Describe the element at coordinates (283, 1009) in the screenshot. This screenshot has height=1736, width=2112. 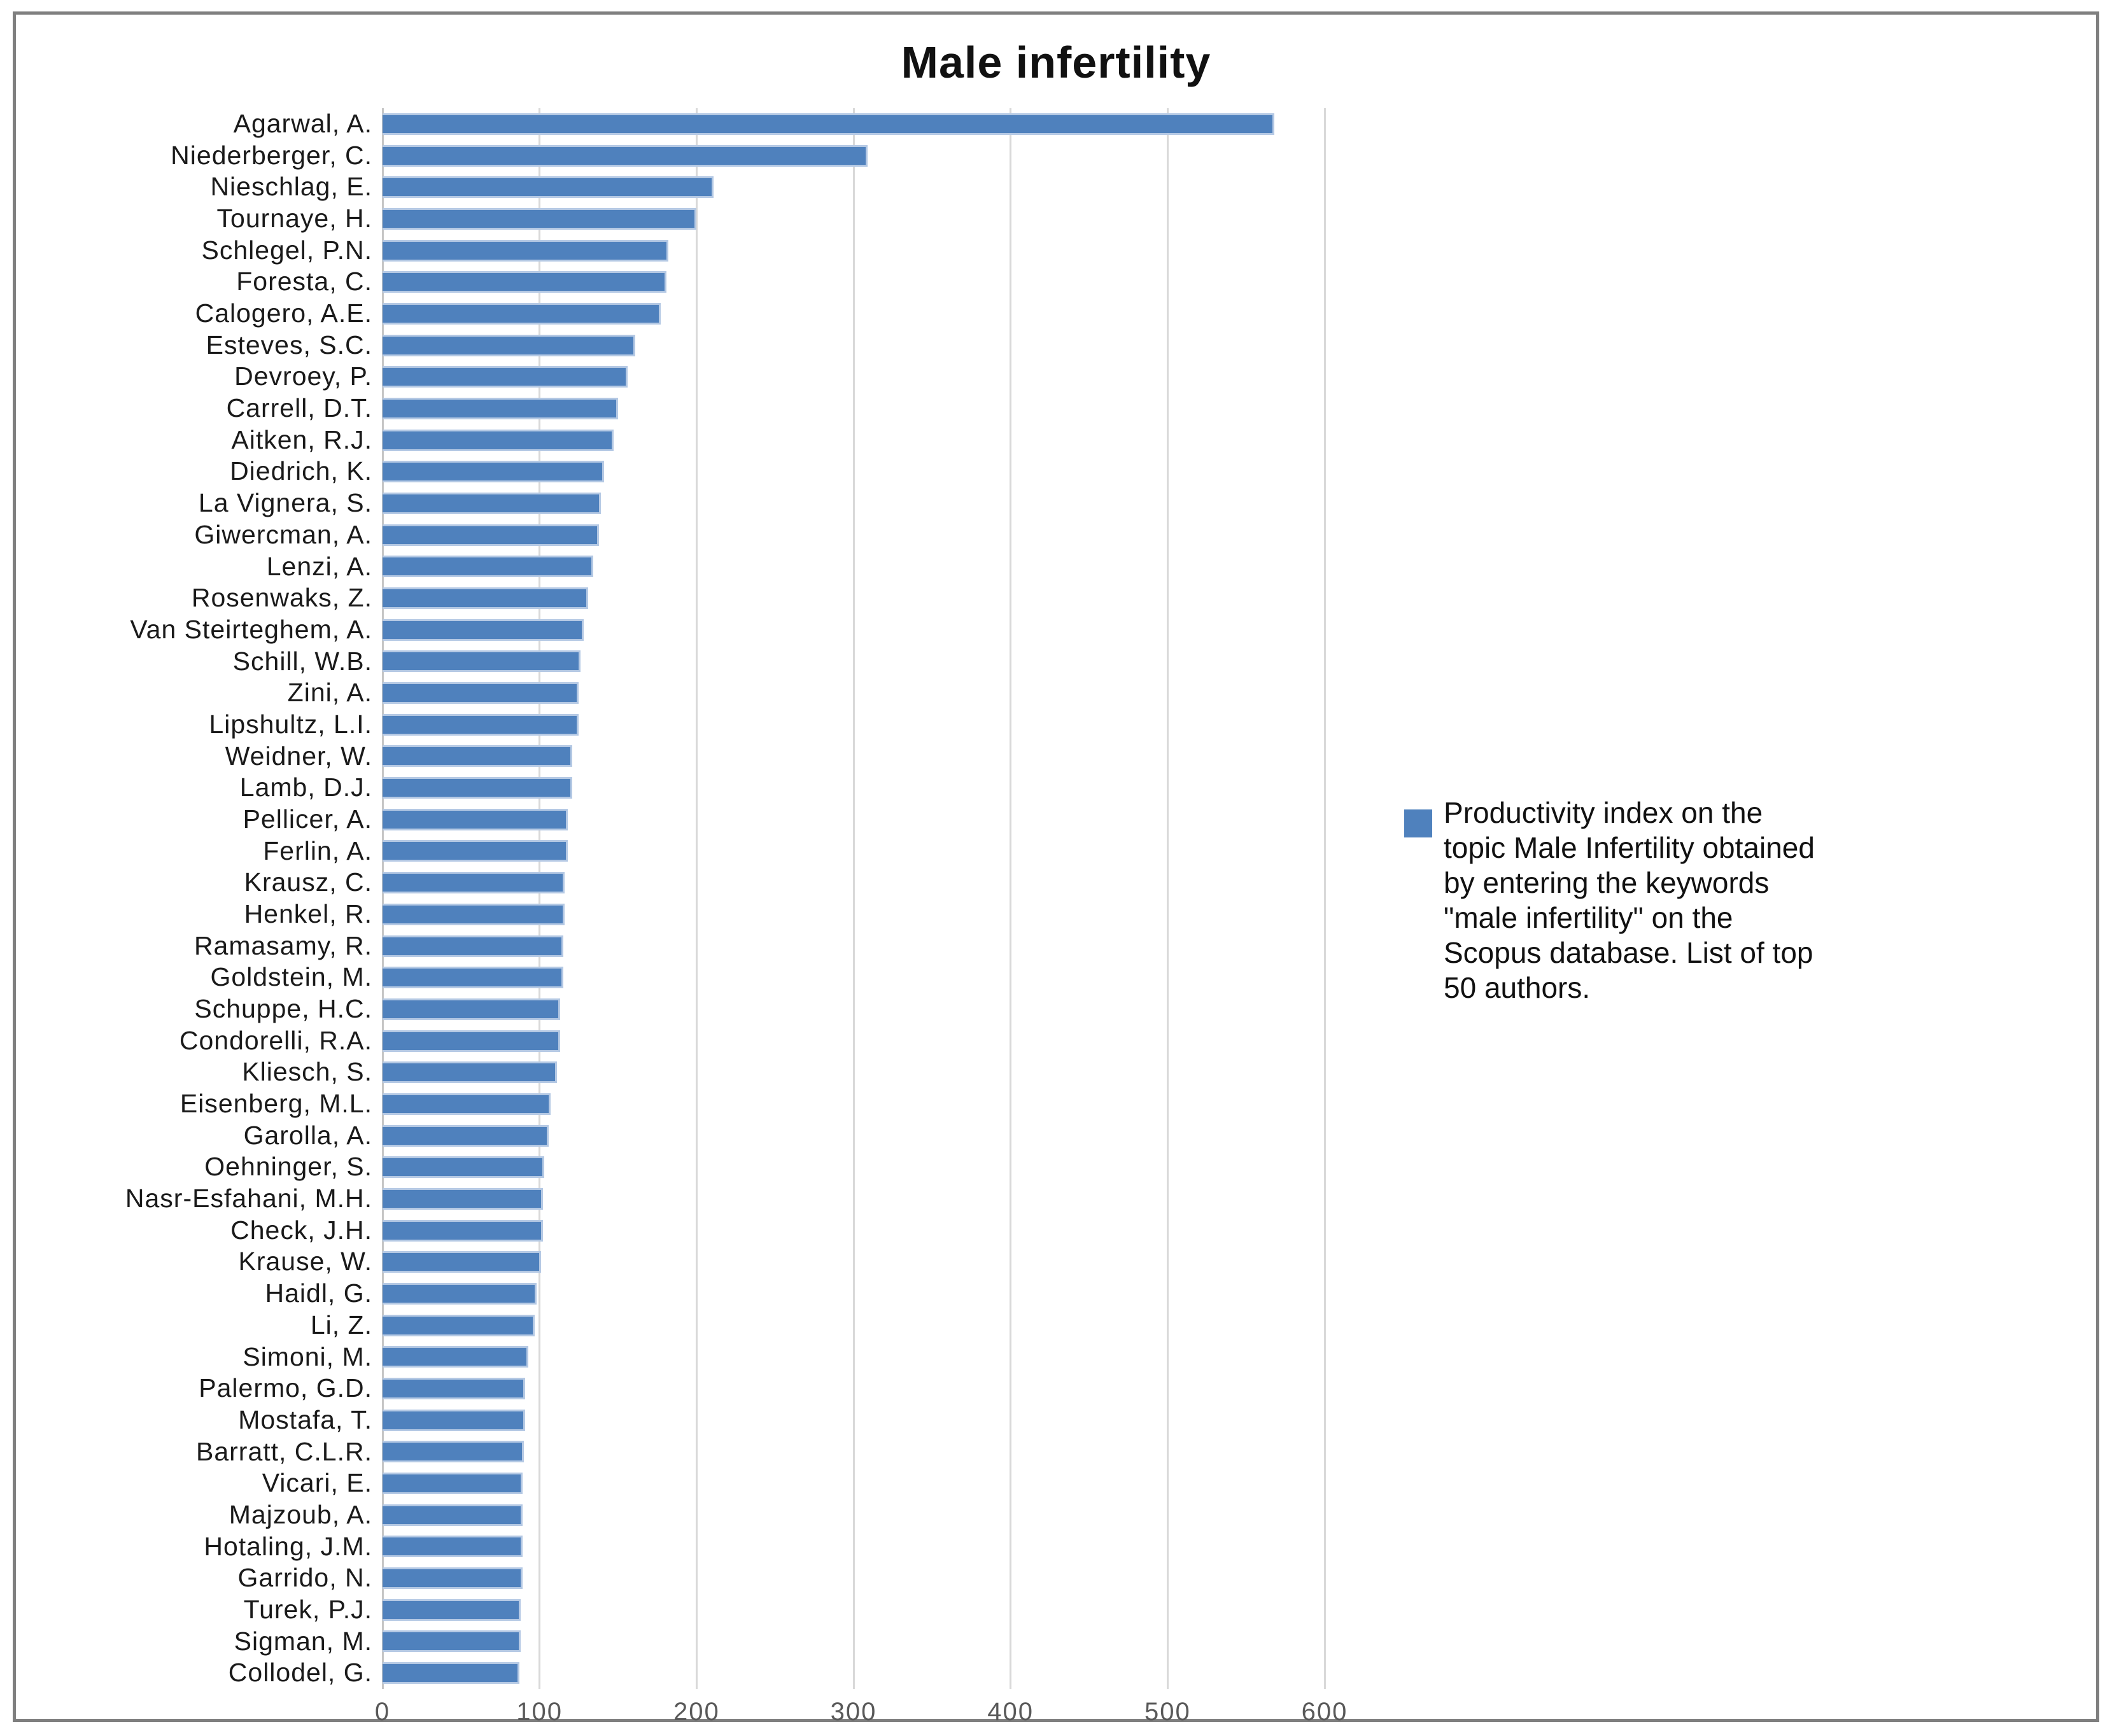
I see `category-label: Schuppe, H.C.` at that location.